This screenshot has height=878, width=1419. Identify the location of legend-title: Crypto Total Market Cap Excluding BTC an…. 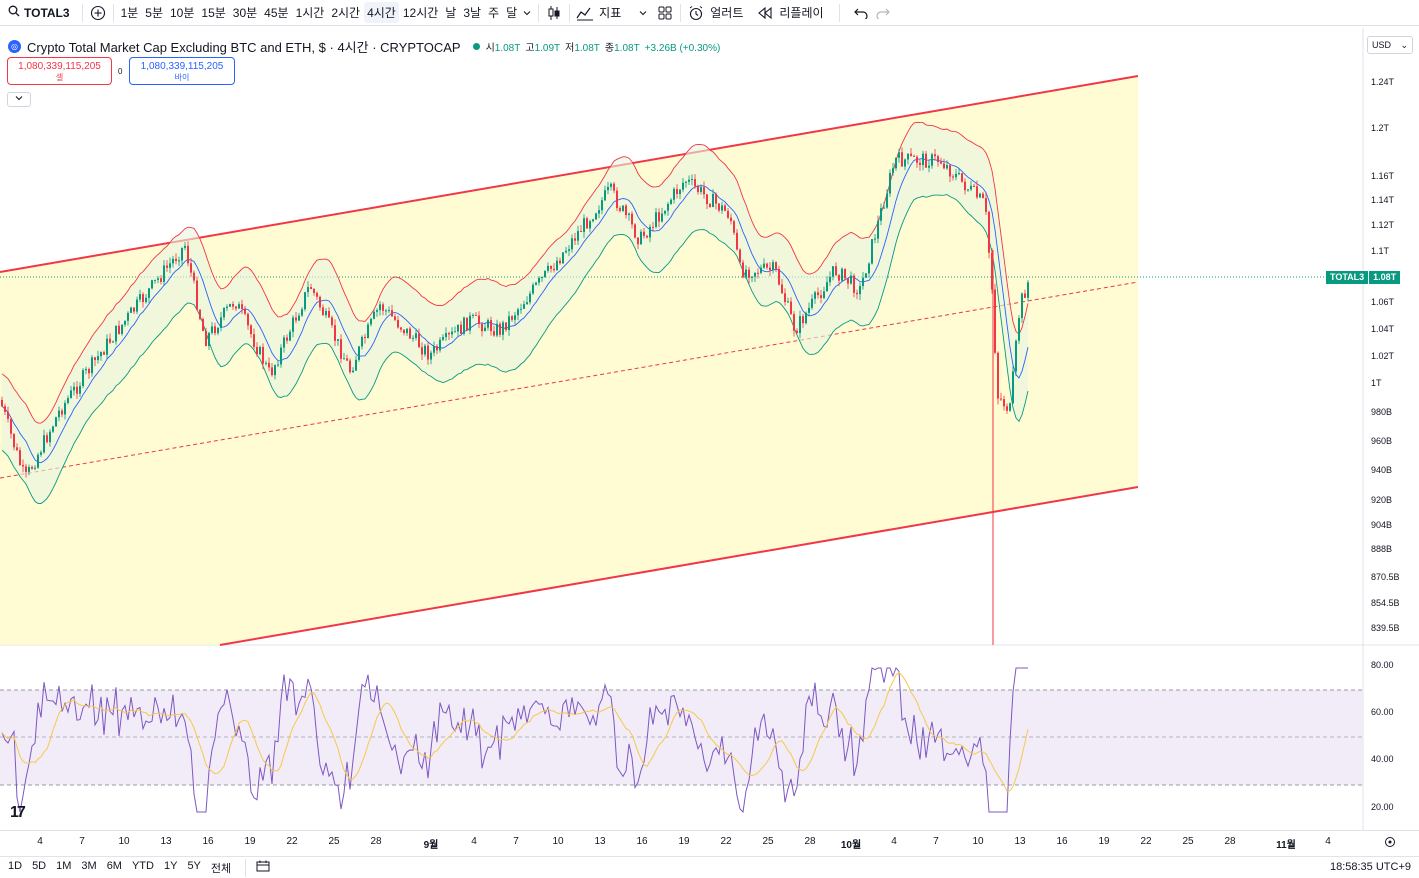
(244, 47).